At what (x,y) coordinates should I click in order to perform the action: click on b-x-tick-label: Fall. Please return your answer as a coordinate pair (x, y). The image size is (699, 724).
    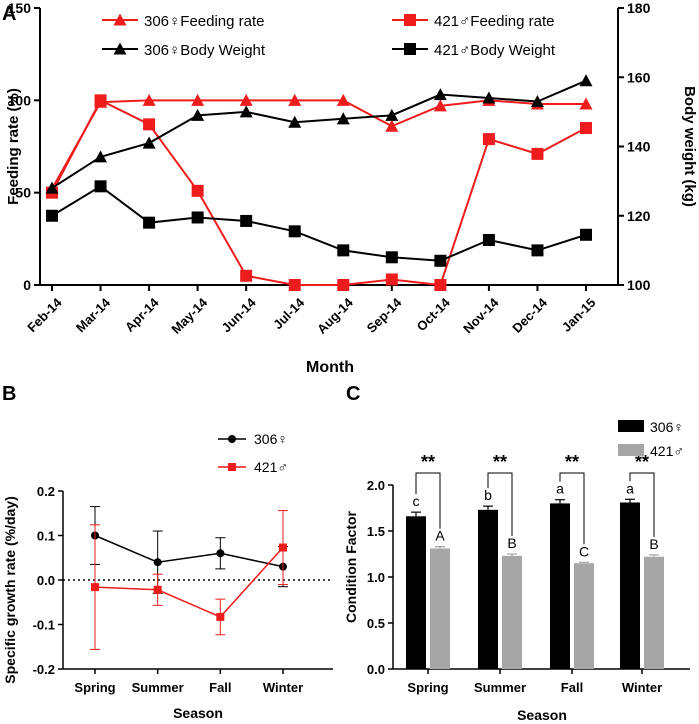
    Looking at the image, I should click on (220, 687).